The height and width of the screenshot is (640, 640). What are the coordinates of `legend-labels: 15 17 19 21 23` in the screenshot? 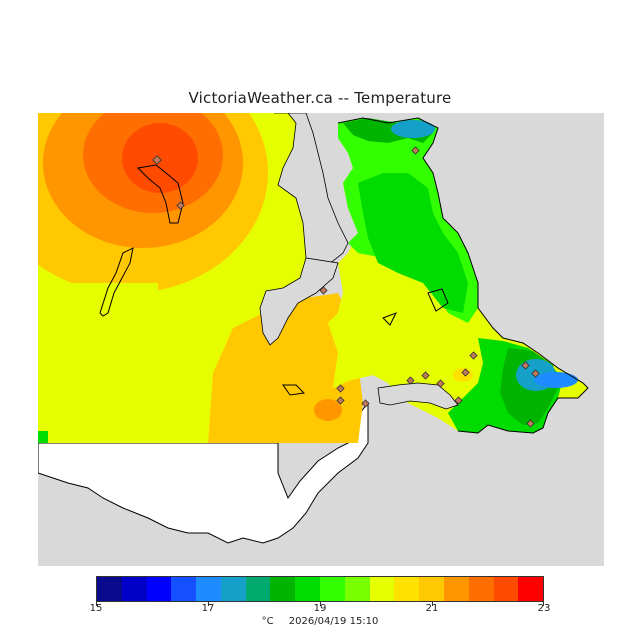 It's located at (320, 610).